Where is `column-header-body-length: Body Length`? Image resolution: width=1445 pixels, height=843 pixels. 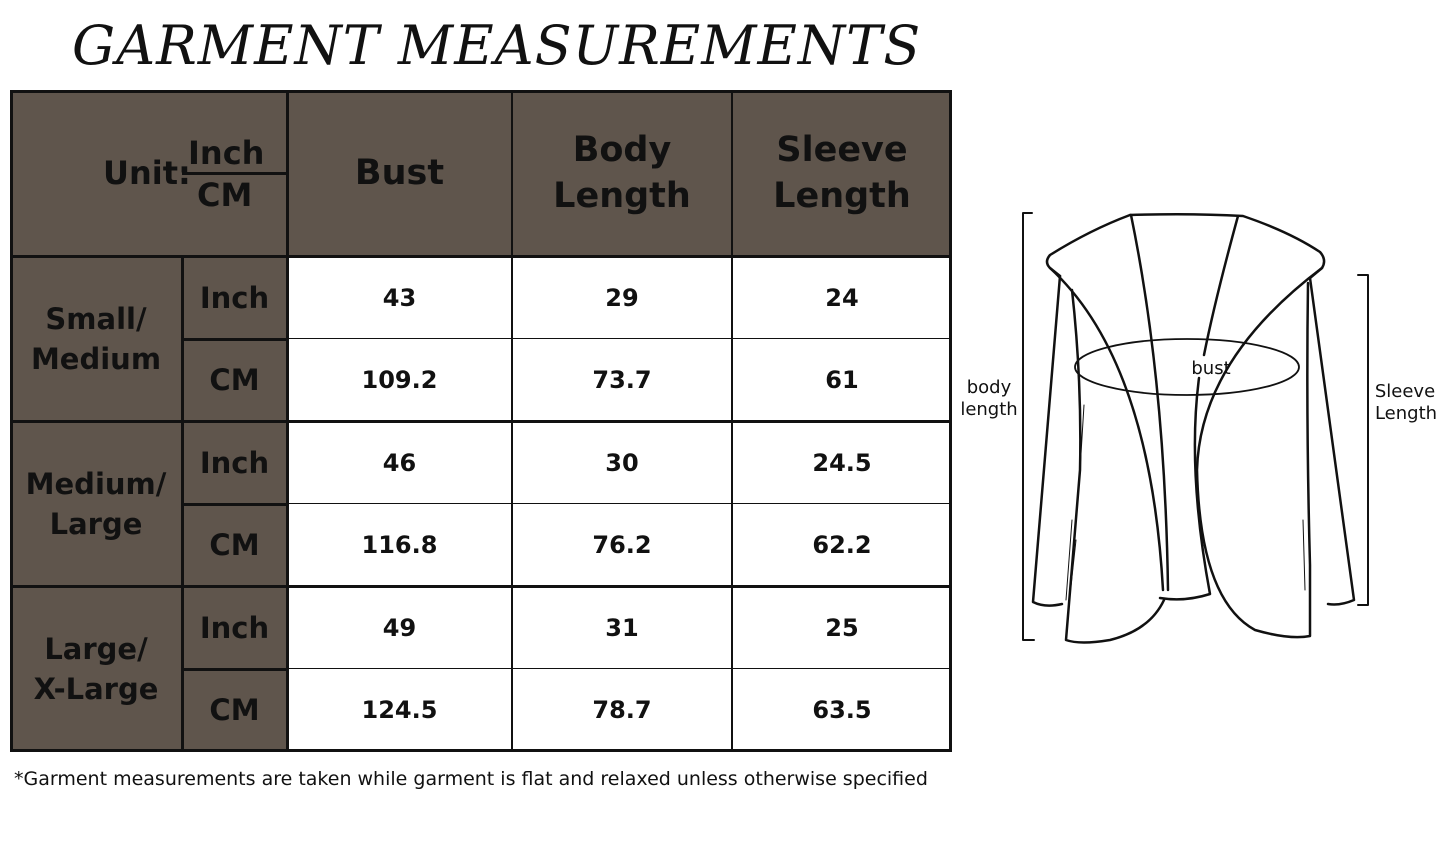
column-header-body-length: Body Length is located at coordinates (622, 173).